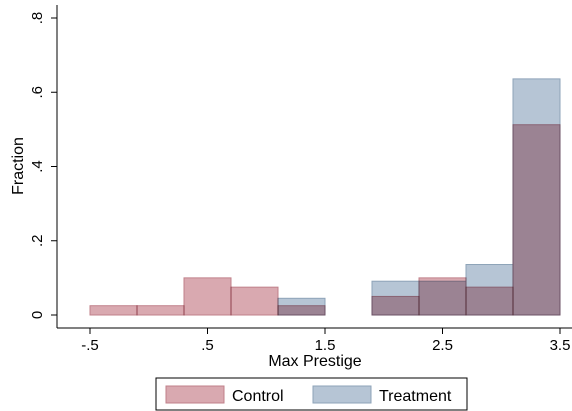  I want to click on y-tick-label: .4, so click(37, 166).